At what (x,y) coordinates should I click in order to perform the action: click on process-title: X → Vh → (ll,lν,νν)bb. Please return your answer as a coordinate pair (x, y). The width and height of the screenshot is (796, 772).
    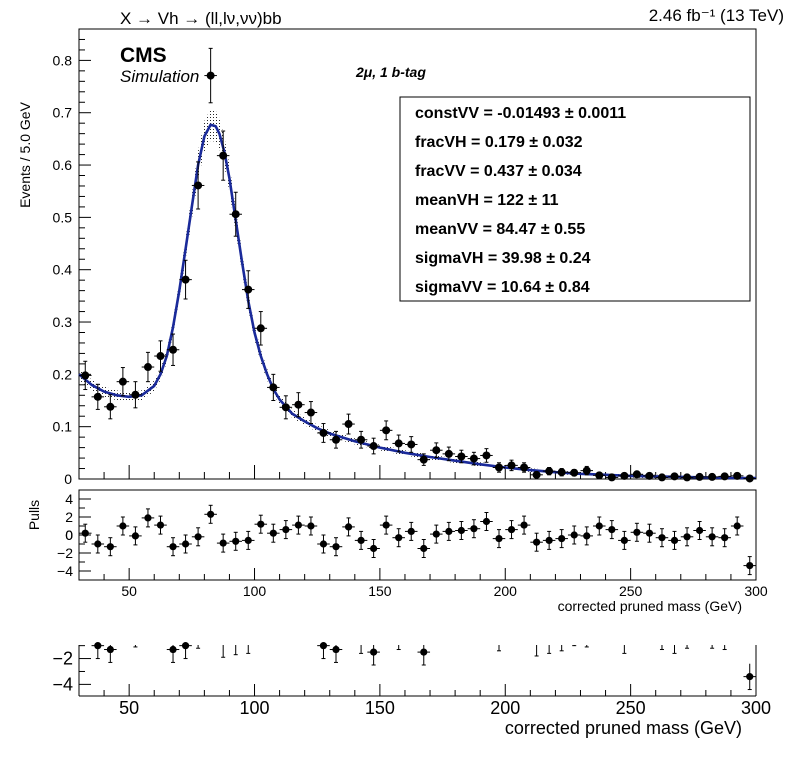
    Looking at the image, I should click on (201, 18).